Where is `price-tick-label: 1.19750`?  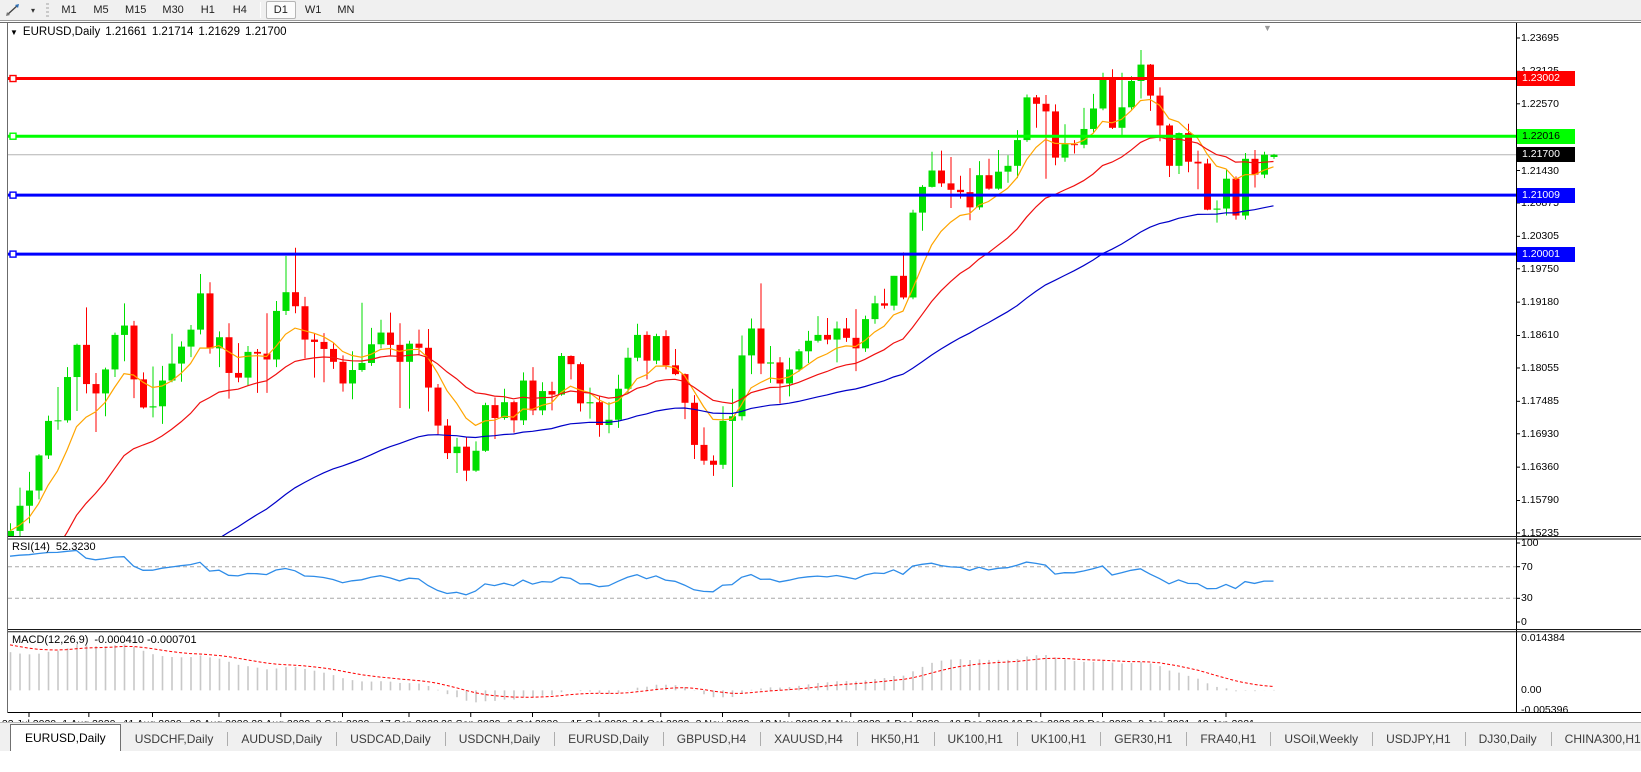 price-tick-label: 1.19750 is located at coordinates (1540, 268).